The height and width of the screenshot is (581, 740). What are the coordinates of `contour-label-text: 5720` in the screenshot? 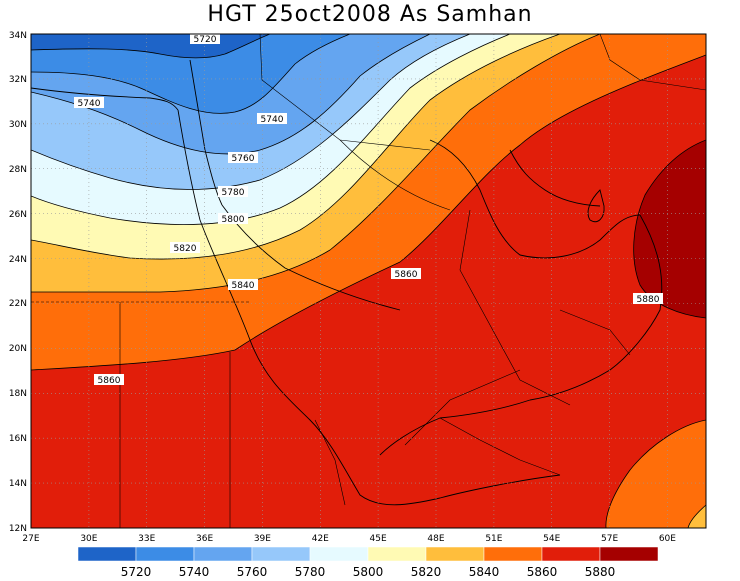 It's located at (205, 40).